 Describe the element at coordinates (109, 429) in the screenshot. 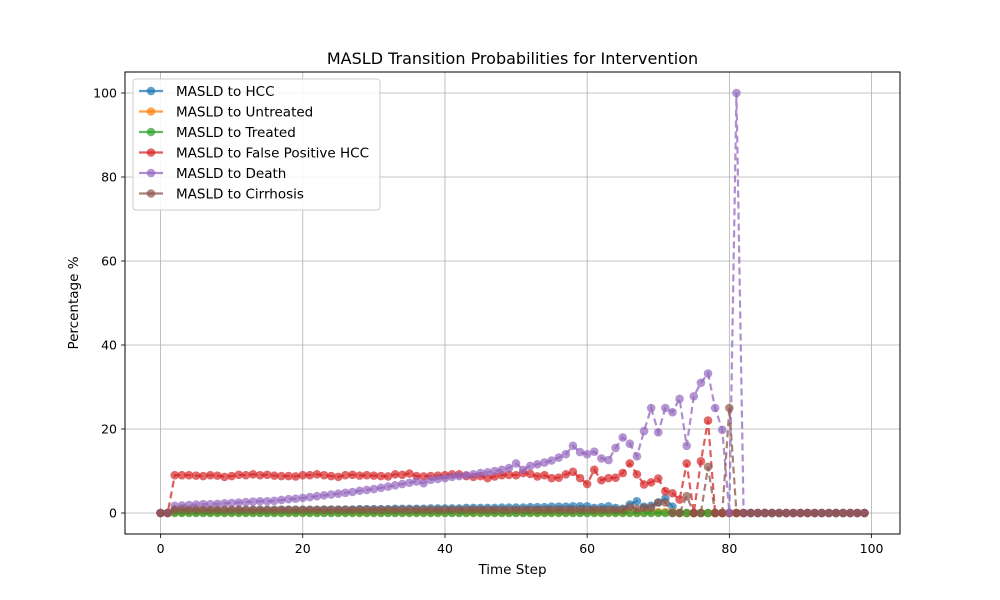

I see `y-tick-label: 20` at that location.